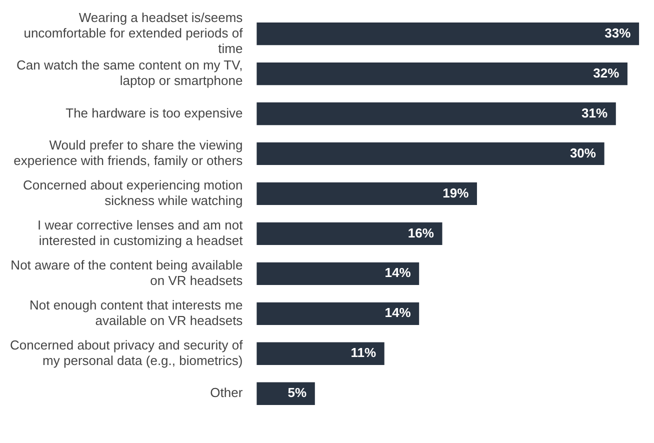 This screenshot has width=654, height=443. I want to click on y-tick-label: Wearing a headset is/seems uncomfortable for extended periods of time, so click(134, 33).